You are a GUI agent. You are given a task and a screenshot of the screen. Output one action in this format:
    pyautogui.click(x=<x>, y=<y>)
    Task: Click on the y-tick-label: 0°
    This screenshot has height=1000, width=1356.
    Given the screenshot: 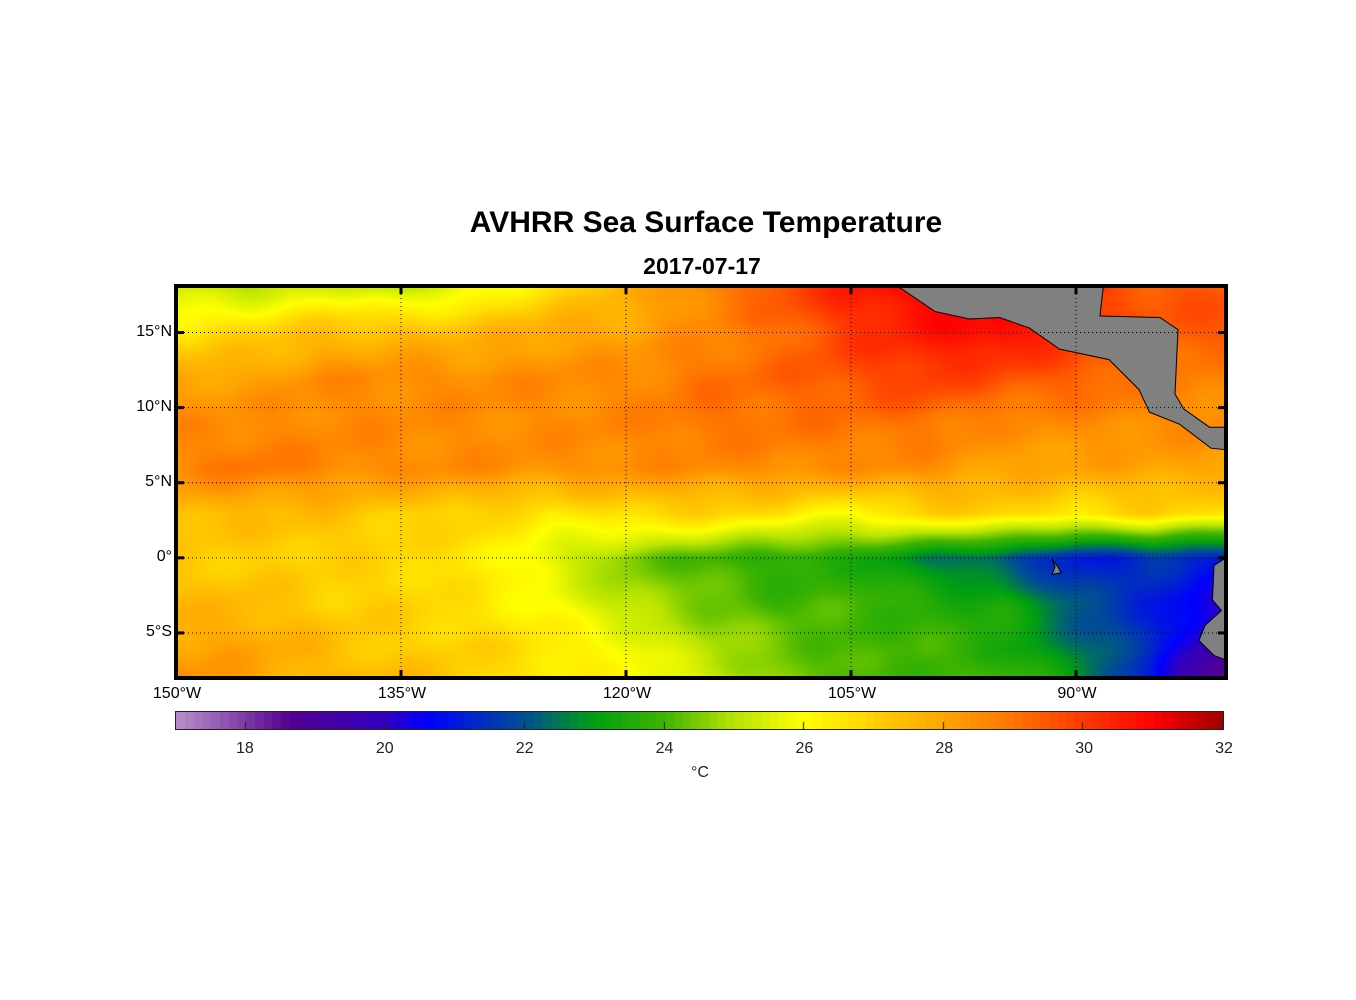 What is the action you would take?
    pyautogui.click(x=164, y=556)
    